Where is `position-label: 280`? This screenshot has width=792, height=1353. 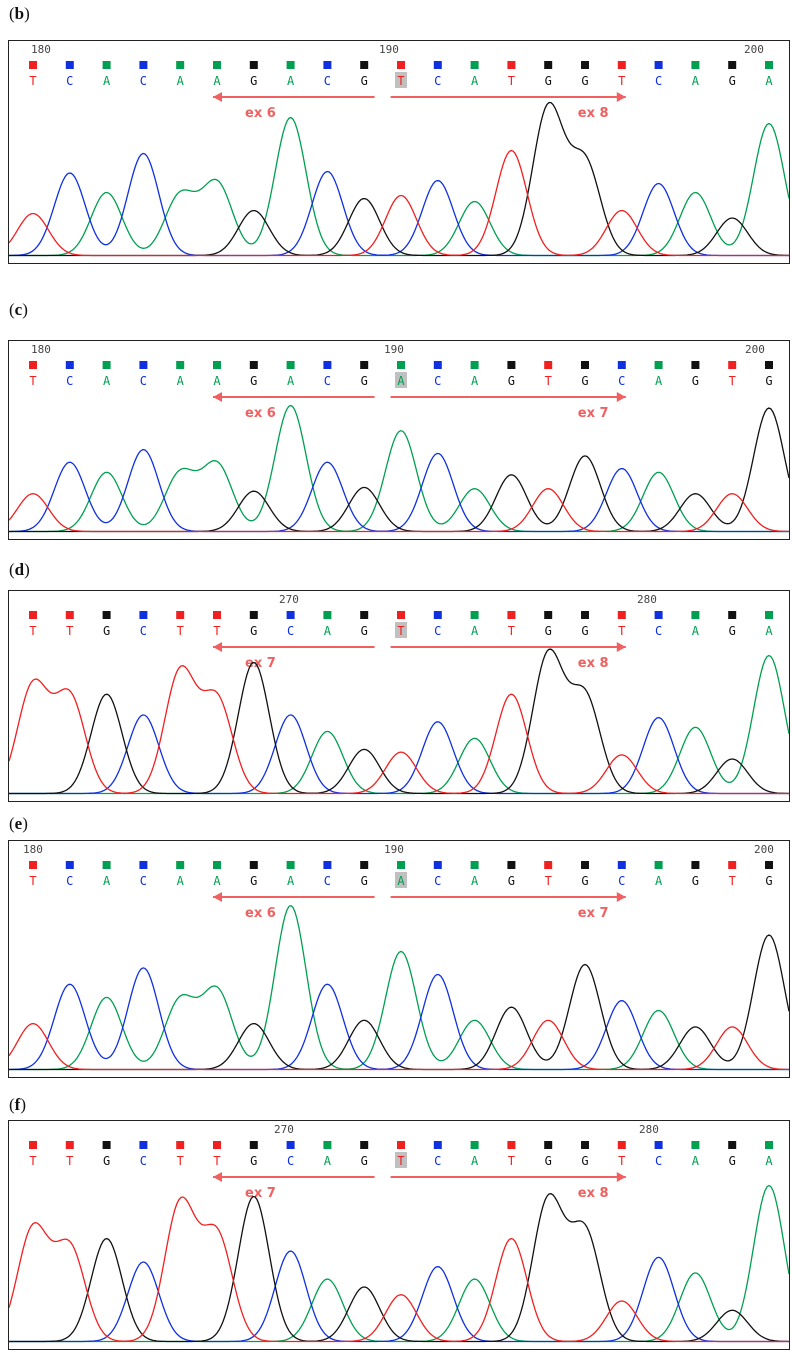
position-label: 280 is located at coordinates (649, 1129).